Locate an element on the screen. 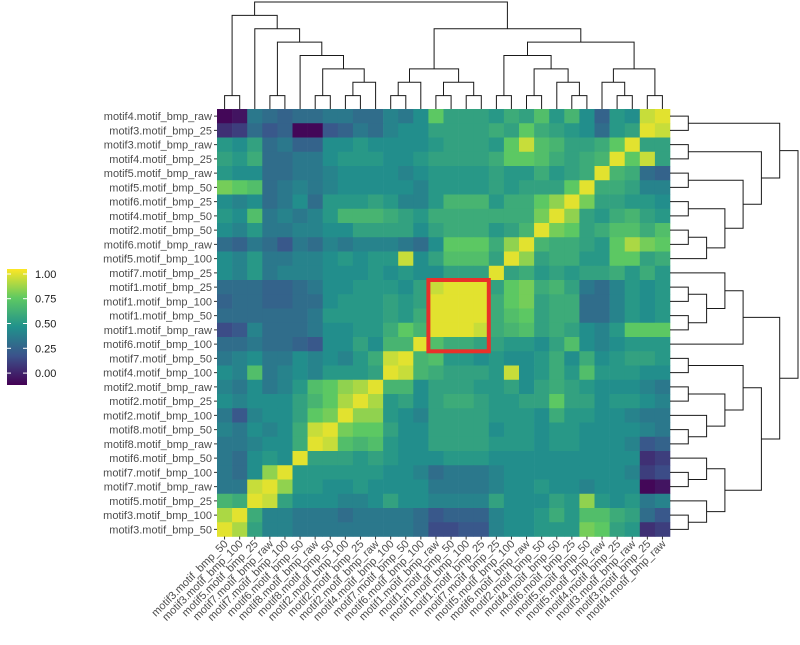  row-label: motif2.motif_bmp_raw is located at coordinates (158, 388).